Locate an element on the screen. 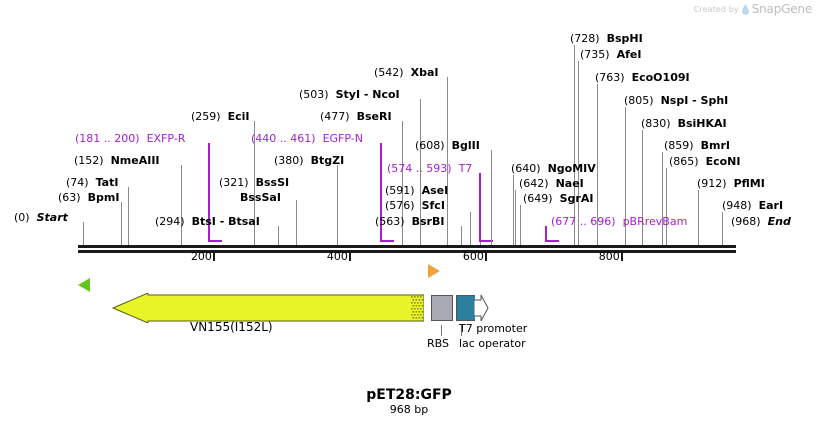 This screenshot has width=818, height=425. site-label-sfci: (576) SfcI is located at coordinates (415, 206).